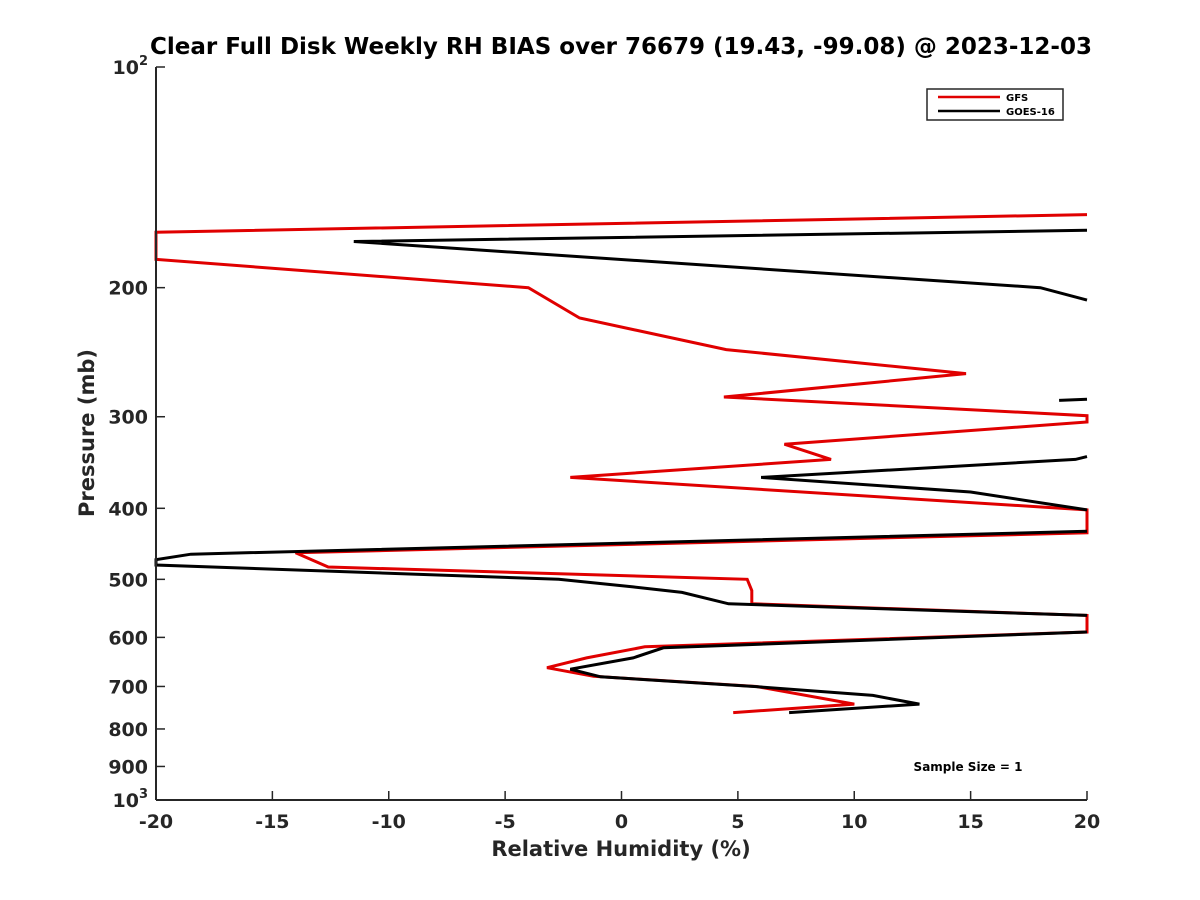 This screenshot has height=900, width=1200. Describe the element at coordinates (128, 687) in the screenshot. I see `y-tick-label: 700` at that location.